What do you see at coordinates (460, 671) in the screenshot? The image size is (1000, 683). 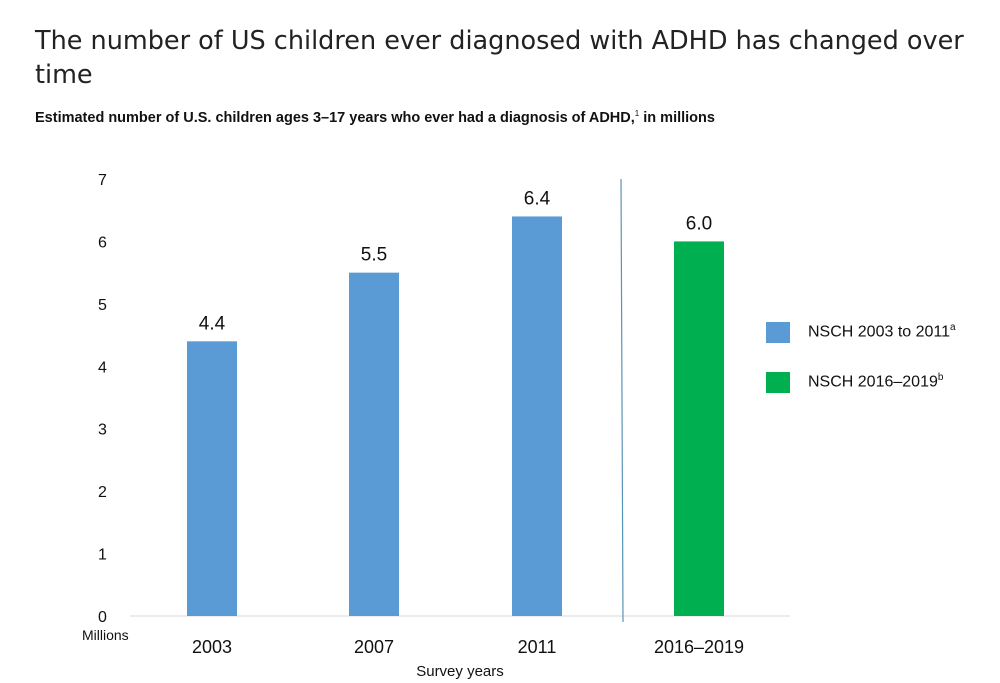 I see `x-axis-label: Survey years` at bounding box center [460, 671].